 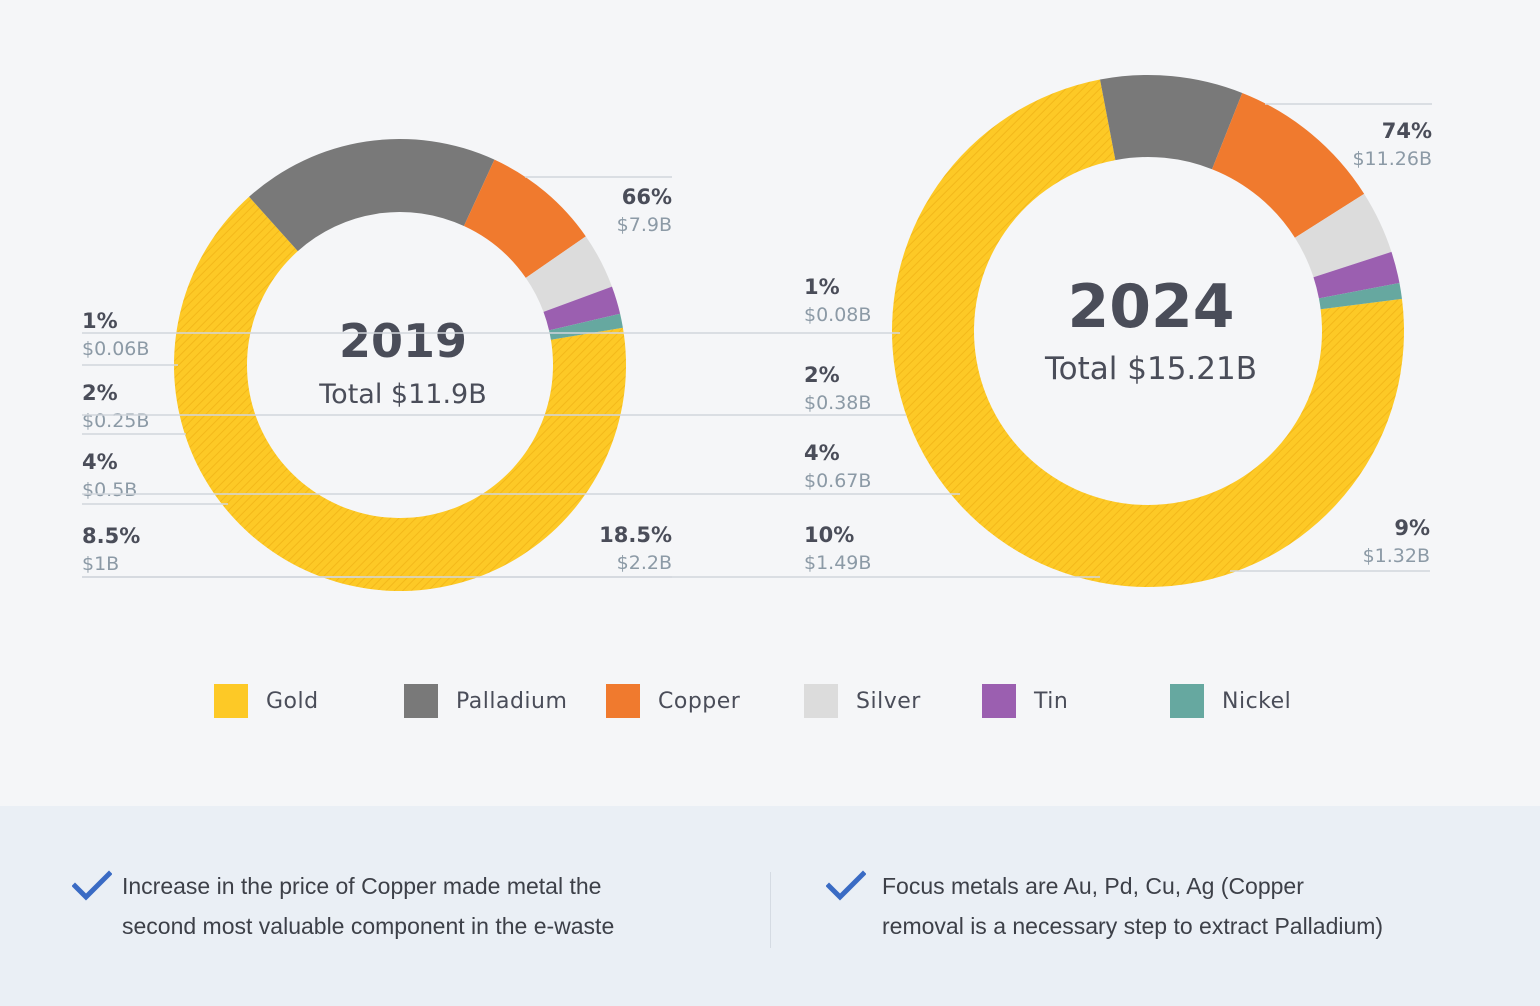 What do you see at coordinates (512, 701) in the screenshot?
I see `legend-label: Palladium` at bounding box center [512, 701].